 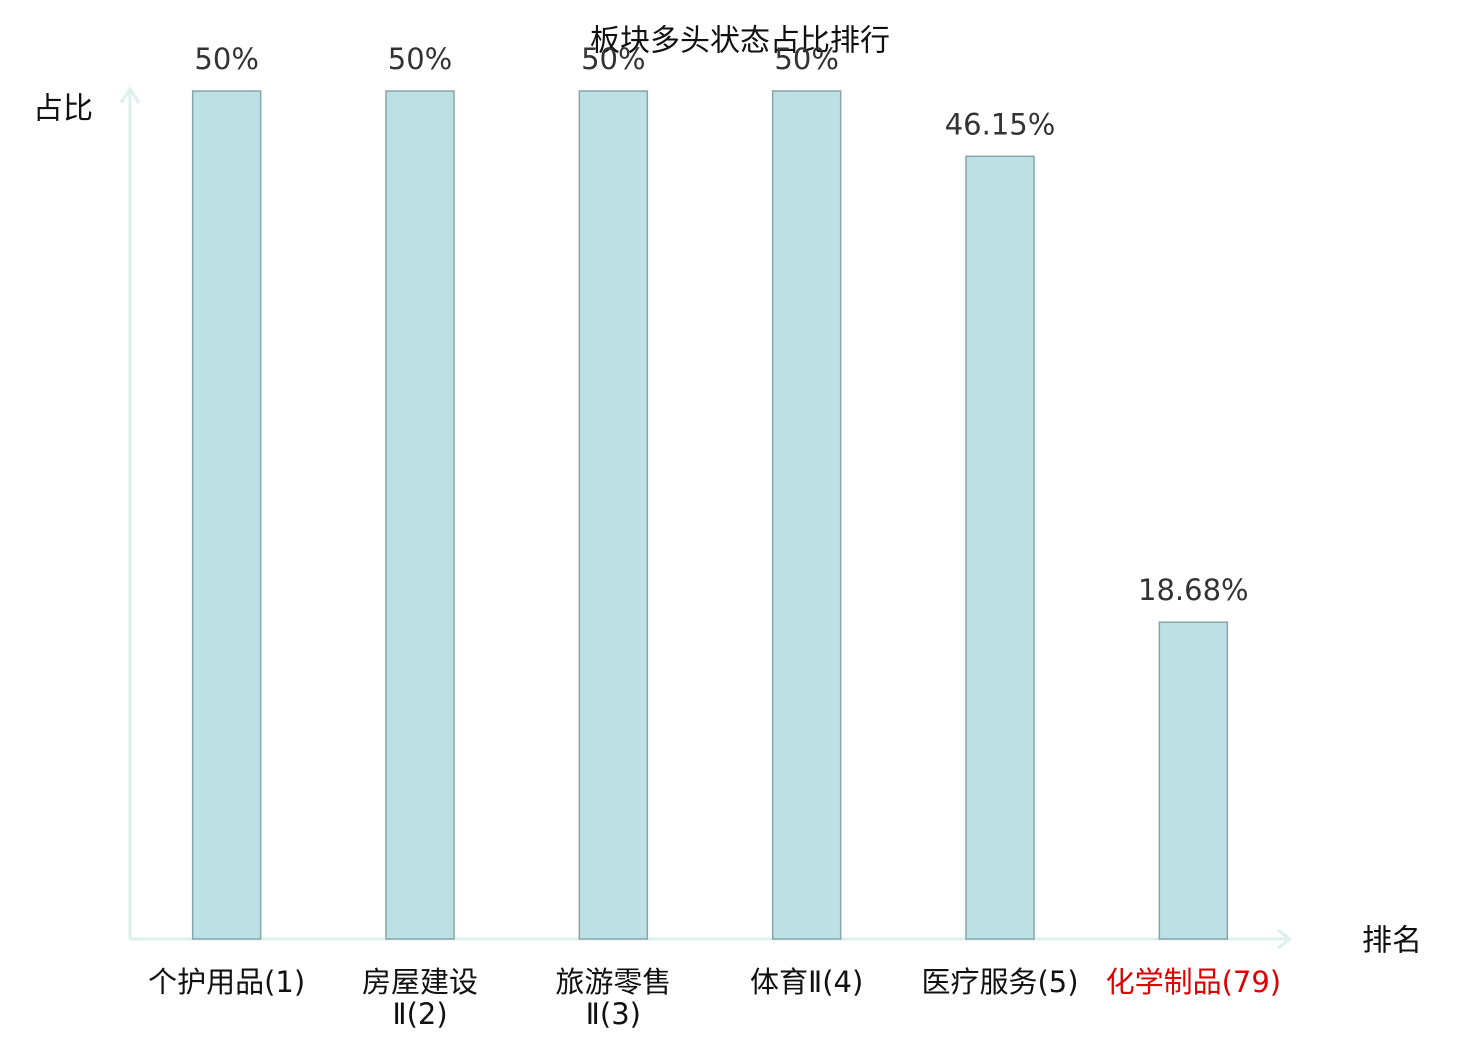 What do you see at coordinates (227, 982) in the screenshot?
I see `x-tick-label: 个护用品(1)` at bounding box center [227, 982].